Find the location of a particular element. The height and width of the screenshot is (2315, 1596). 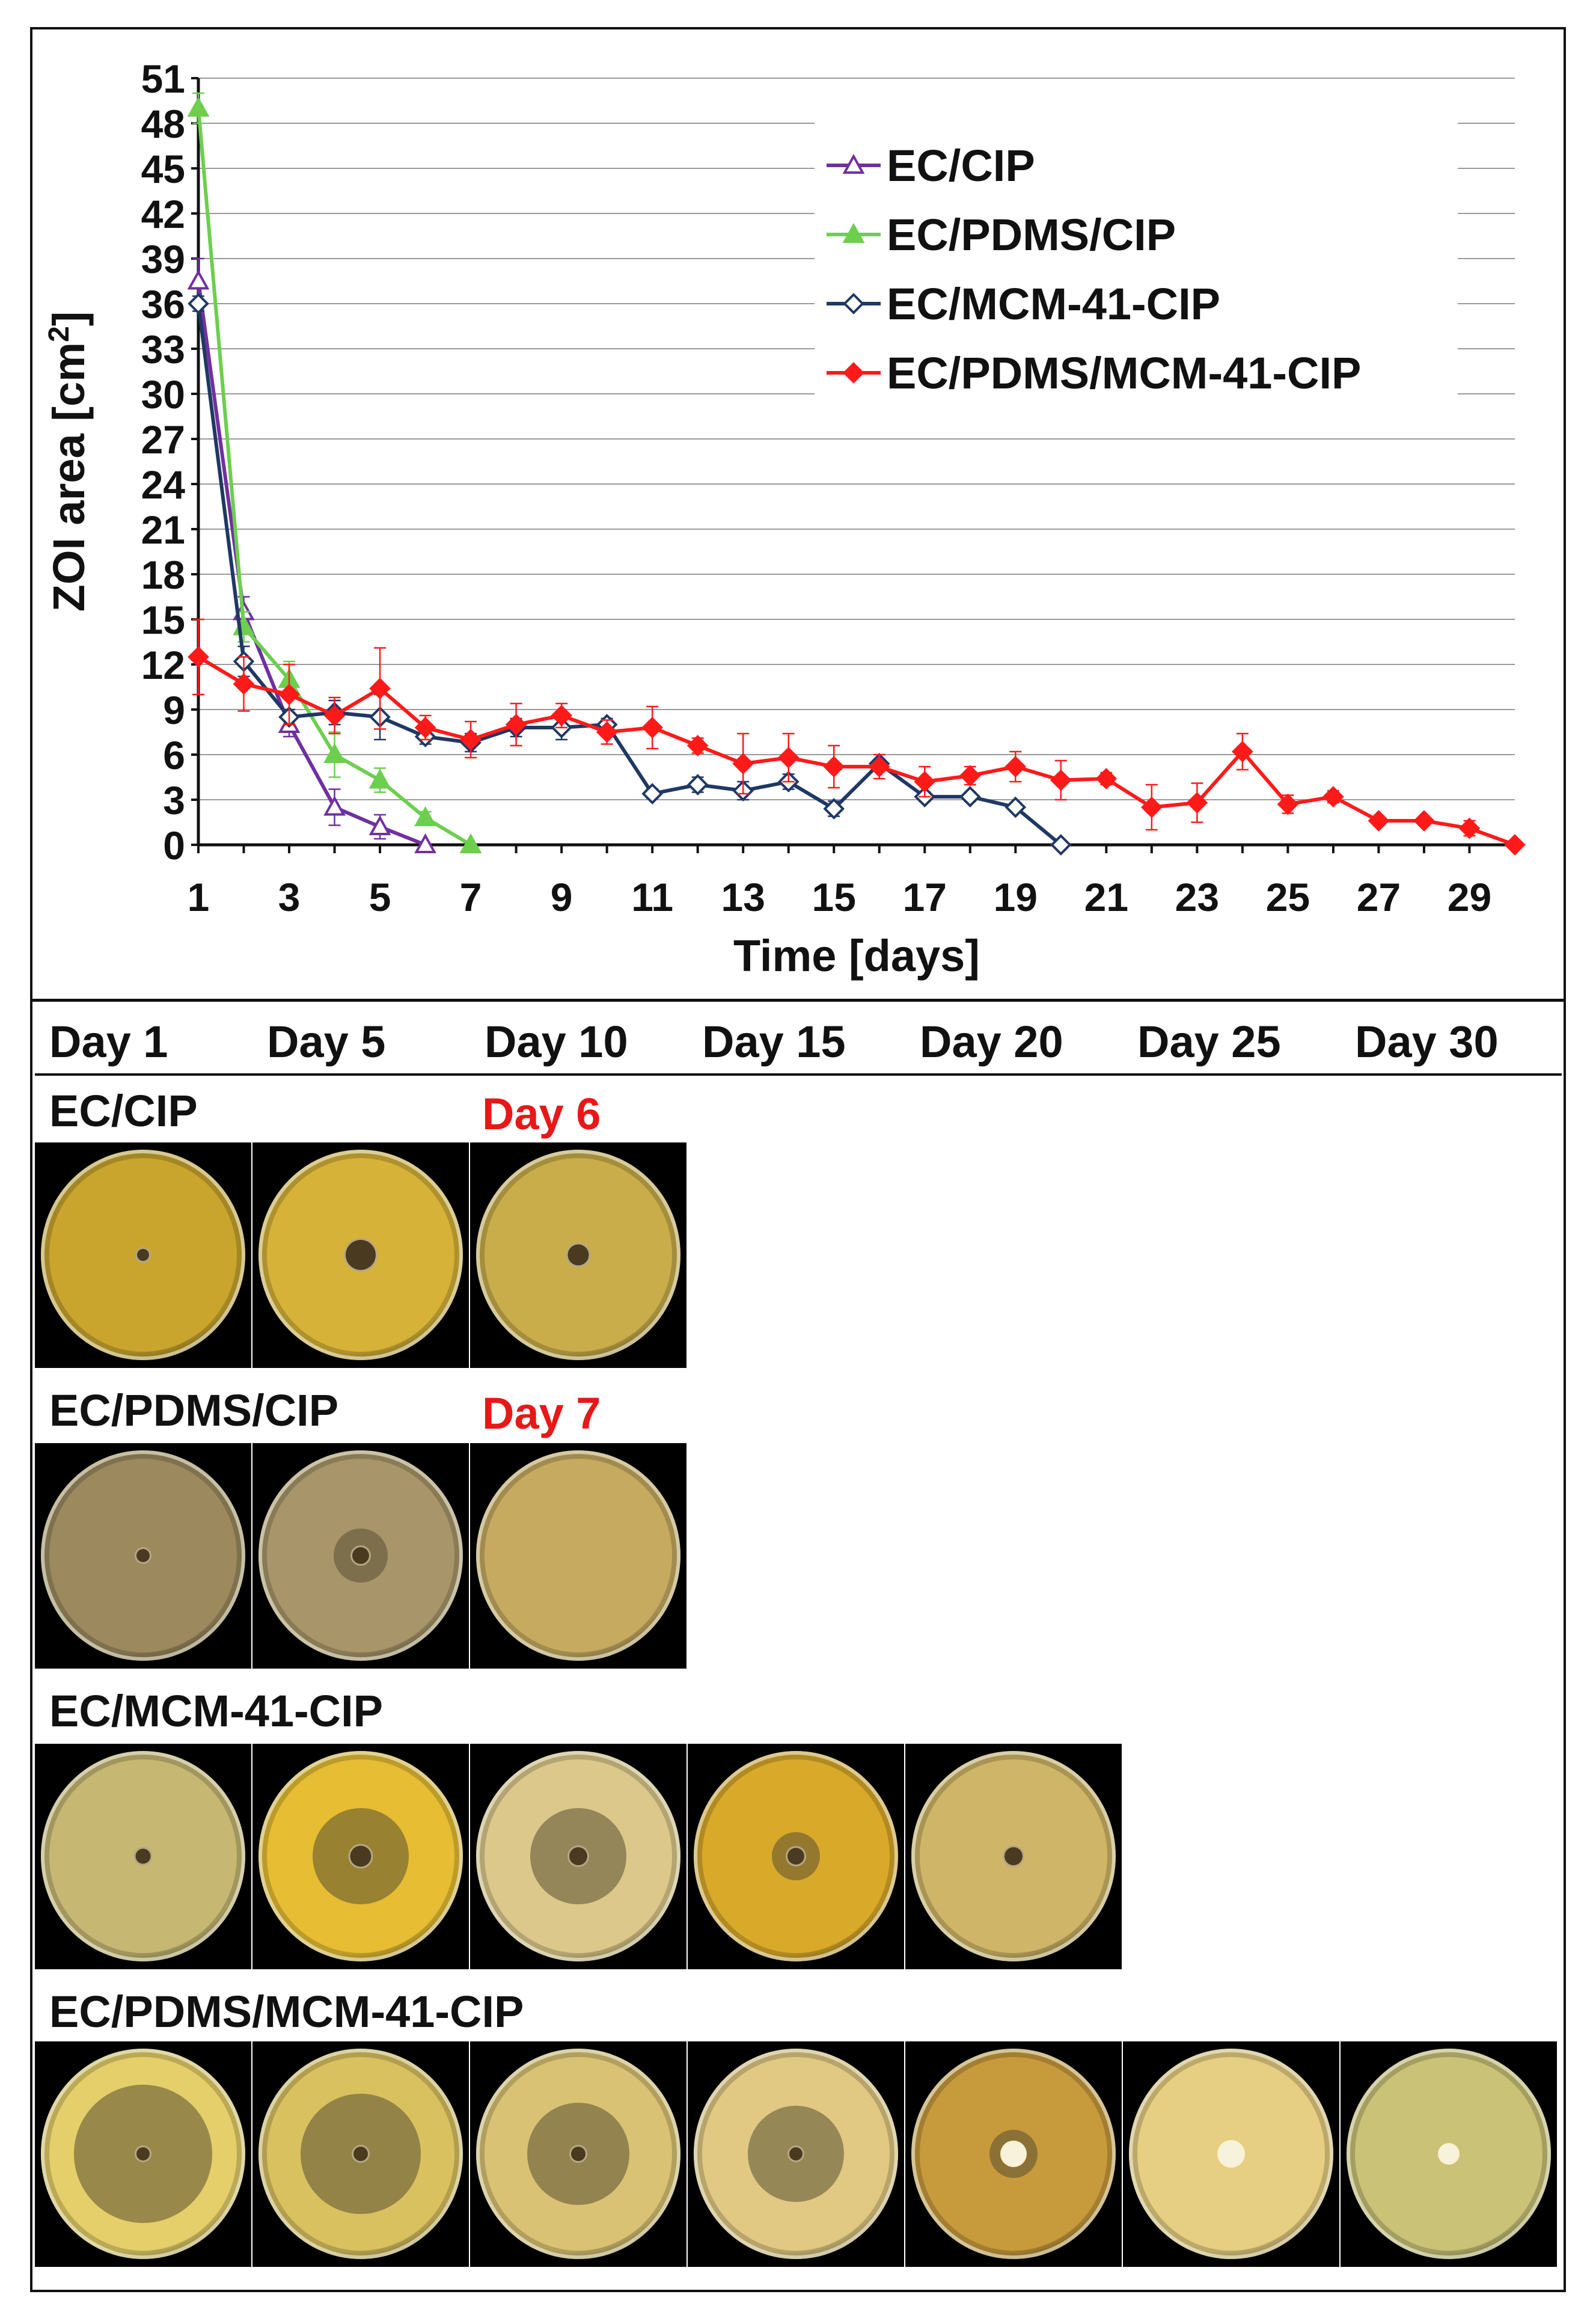

day-header-30: Day 30 is located at coordinates (1427, 1042).